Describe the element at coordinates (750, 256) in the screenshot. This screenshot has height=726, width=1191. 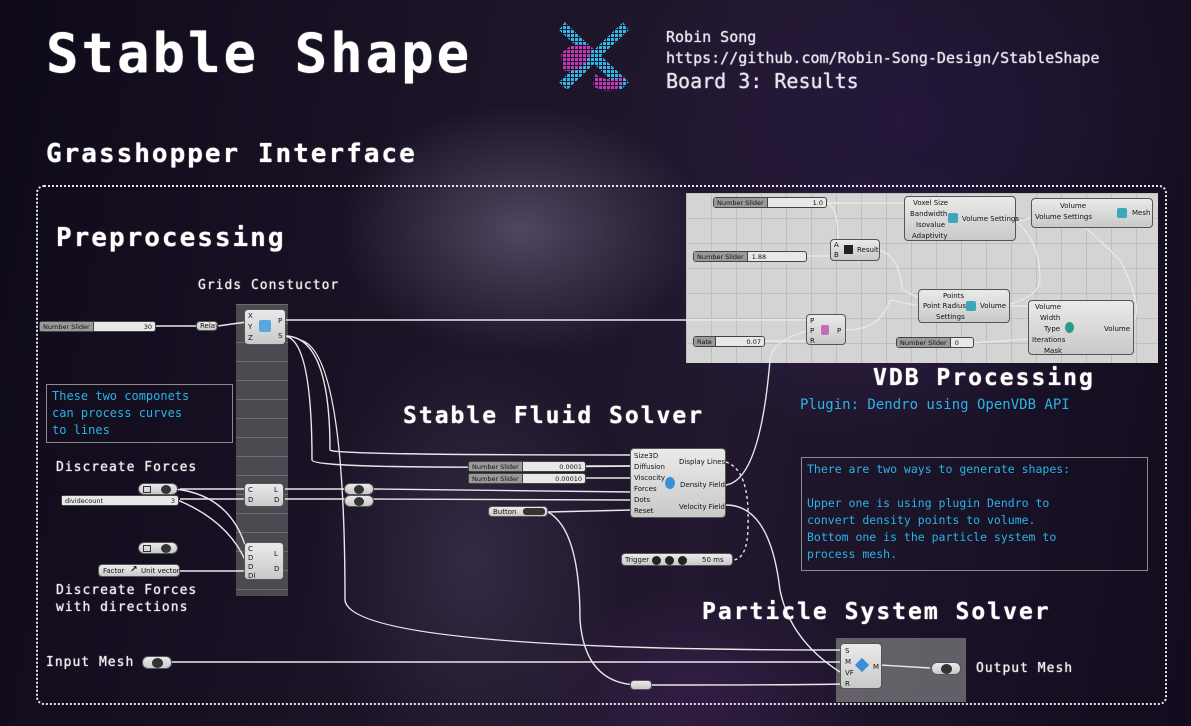
I see `slider-188: Number Slider 1.88` at that location.